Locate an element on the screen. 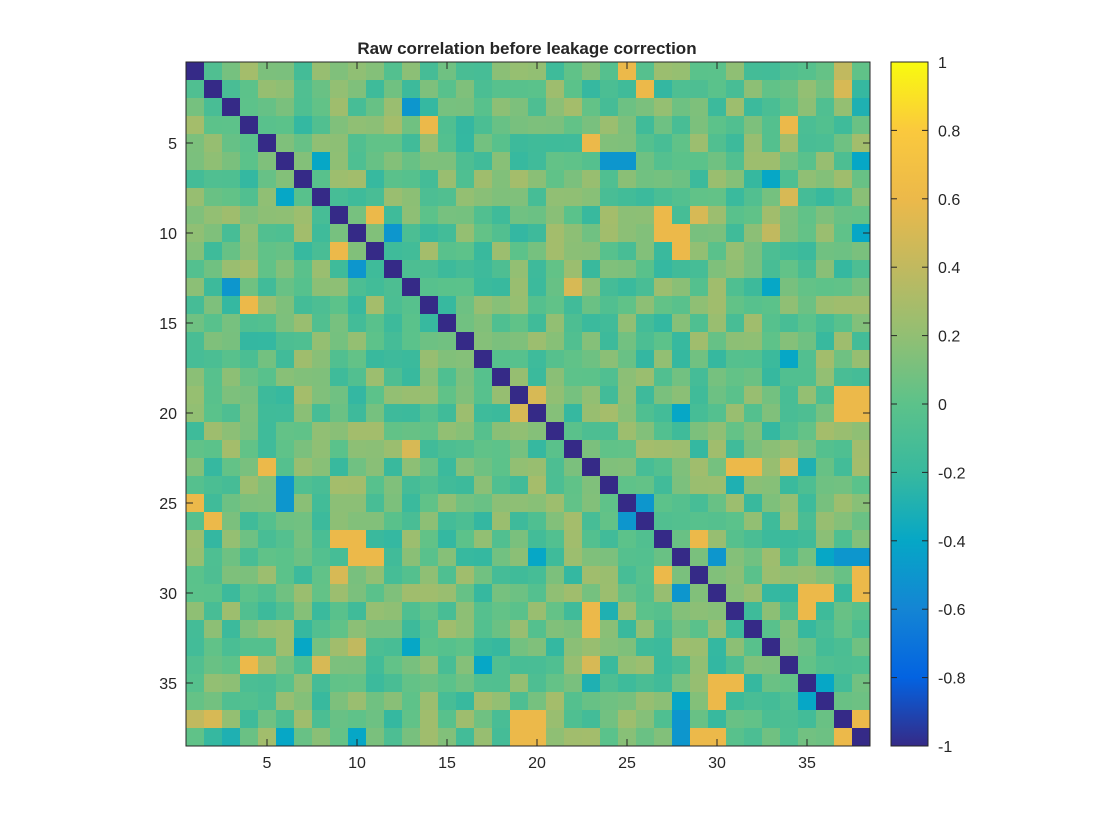 The image size is (1120, 840). colorbar-tick-label: 0.4 is located at coordinates (949, 268).